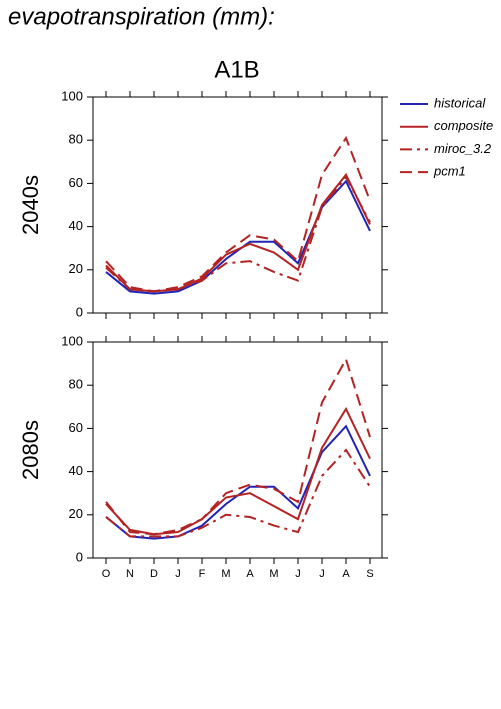  What do you see at coordinates (463, 125) in the screenshot?
I see `legend-label: composite` at bounding box center [463, 125].